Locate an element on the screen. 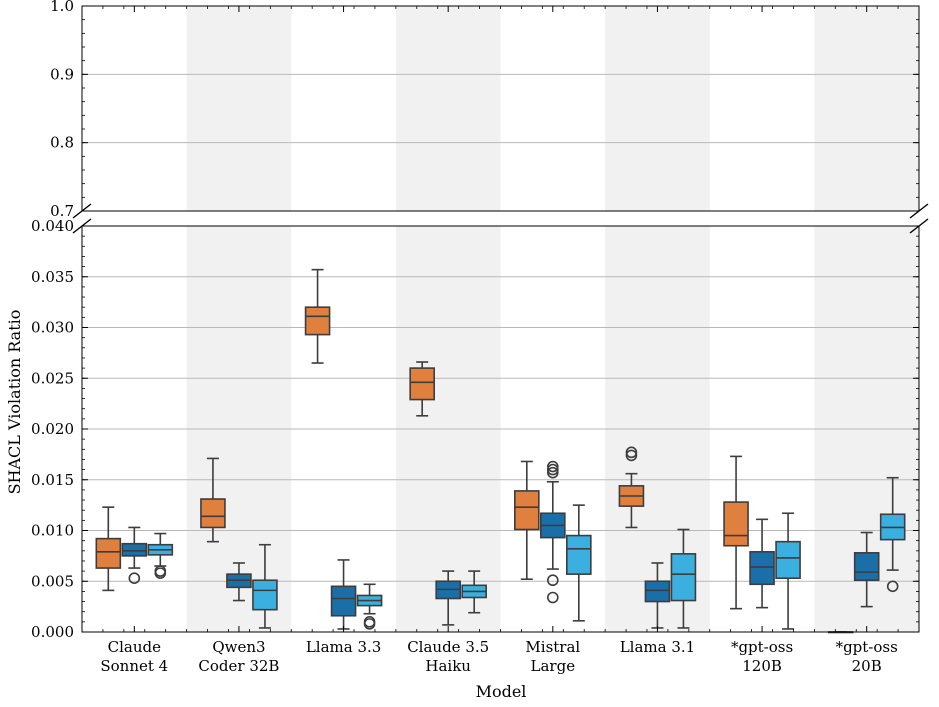 The width and height of the screenshot is (939, 707). ytick-label-upper-1: 0.8 is located at coordinates (62, 143).